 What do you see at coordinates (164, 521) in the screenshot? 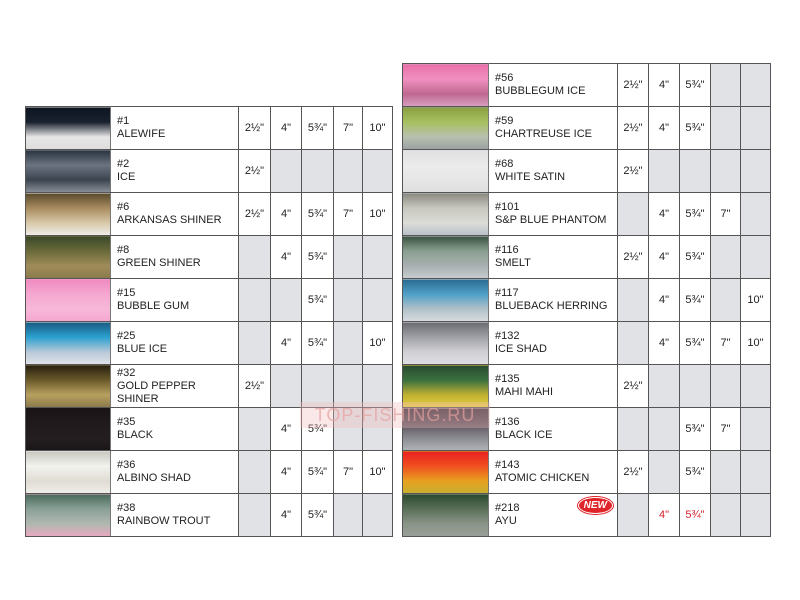
I see `color-name: RAINBOW TROUT` at bounding box center [164, 521].